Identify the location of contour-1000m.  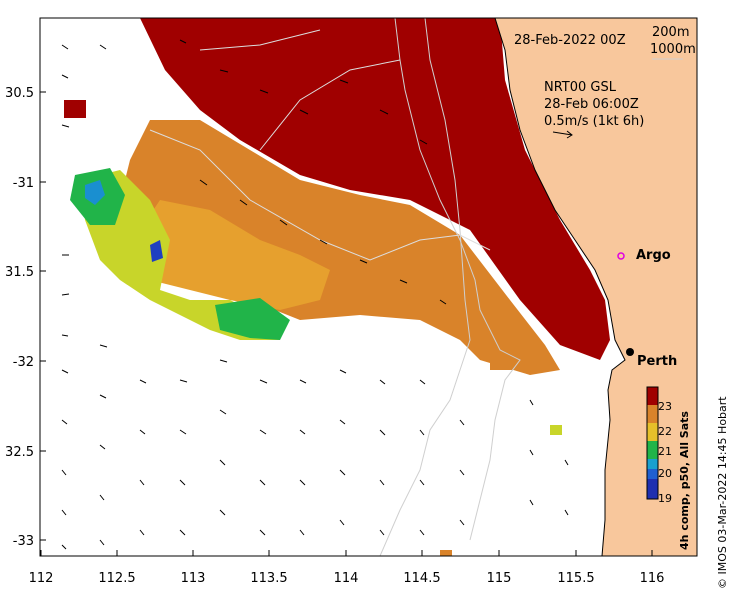
(425, 287).